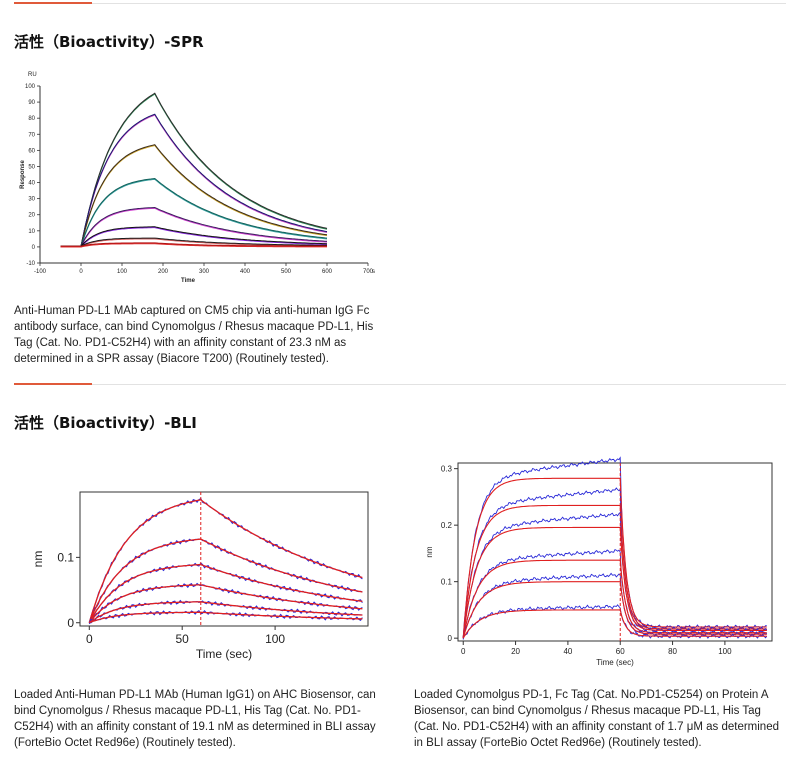  What do you see at coordinates (400, 384) in the screenshot?
I see `bli-divider` at bounding box center [400, 384].